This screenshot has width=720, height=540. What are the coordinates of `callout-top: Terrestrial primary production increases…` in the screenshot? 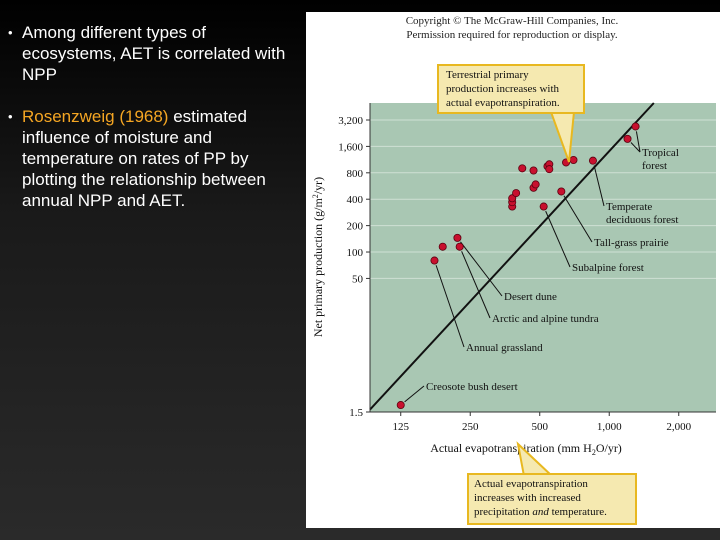 It's located at (511, 113).